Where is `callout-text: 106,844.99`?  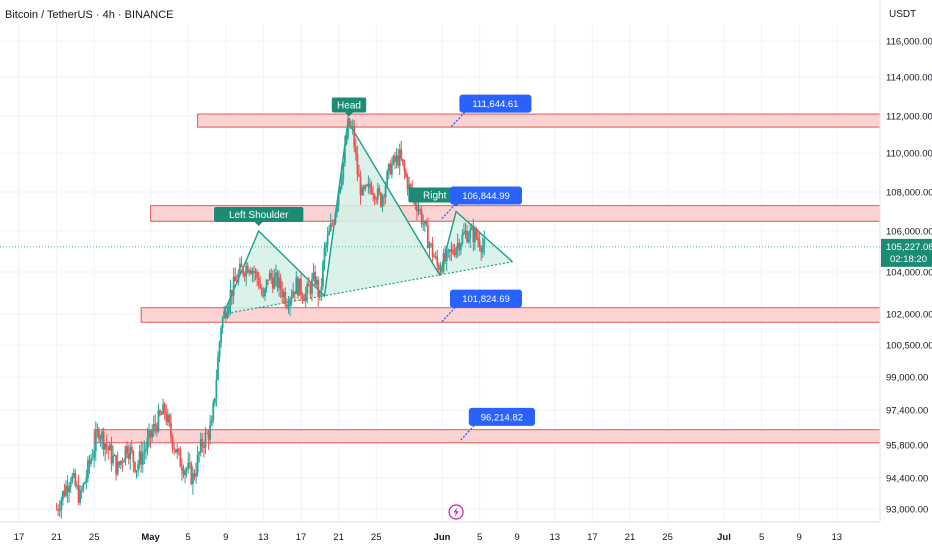 callout-text: 106,844.99 is located at coordinates (486, 196).